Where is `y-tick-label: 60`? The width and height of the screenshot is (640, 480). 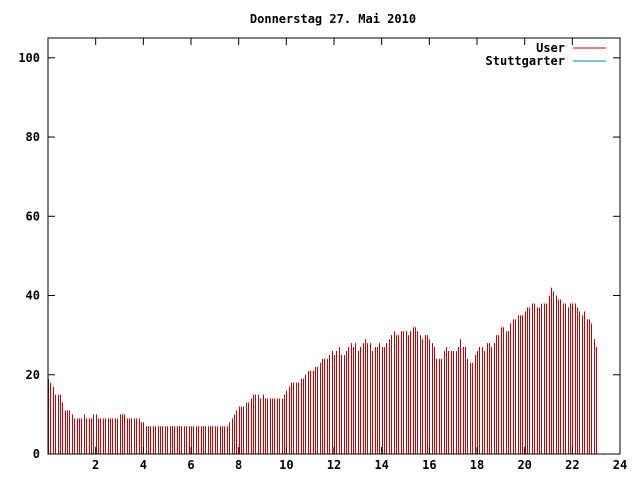
y-tick-label: 60 is located at coordinates (33, 216).